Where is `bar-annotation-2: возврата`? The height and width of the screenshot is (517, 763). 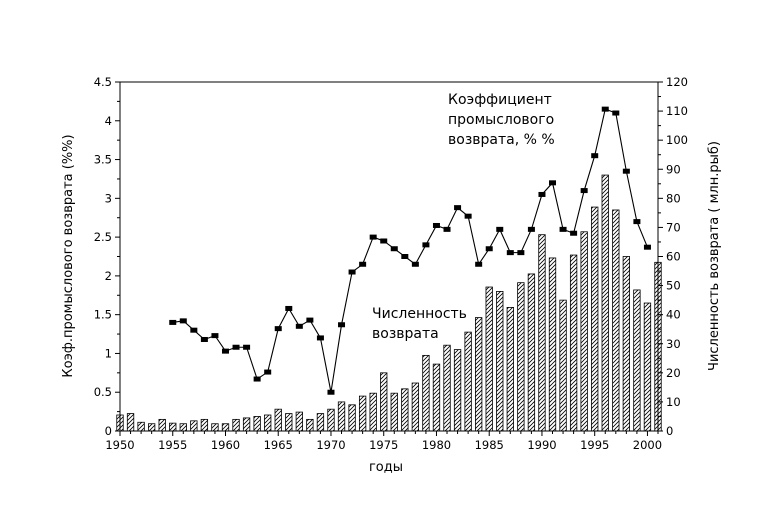 bar-annotation-2: возврата is located at coordinates (405, 334).